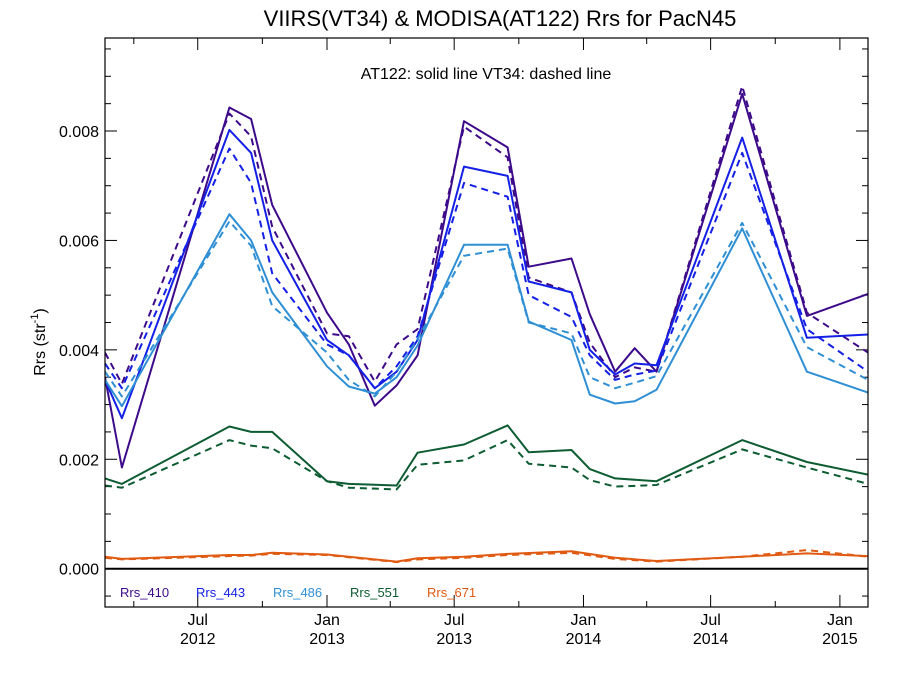 This screenshot has height=675, width=900. Describe the element at coordinates (486, 465) in the screenshot. I see `rrs-551-dashed-line` at that location.